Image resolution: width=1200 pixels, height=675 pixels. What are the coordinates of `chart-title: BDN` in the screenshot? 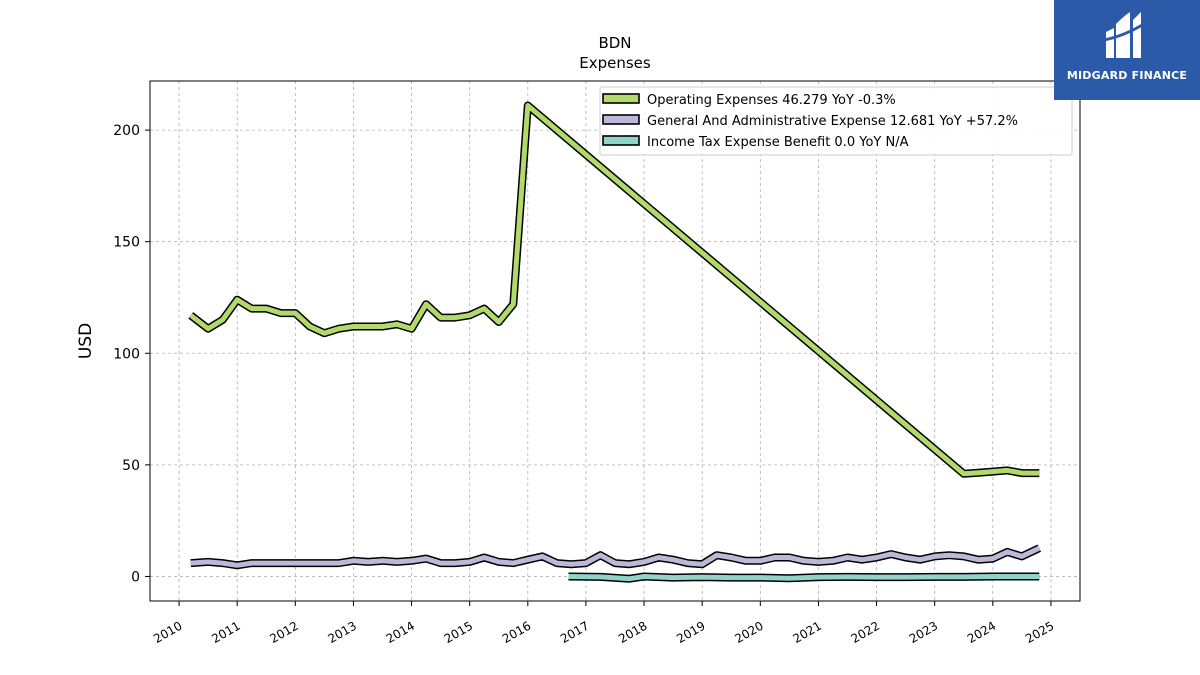 It's located at (614, 43).